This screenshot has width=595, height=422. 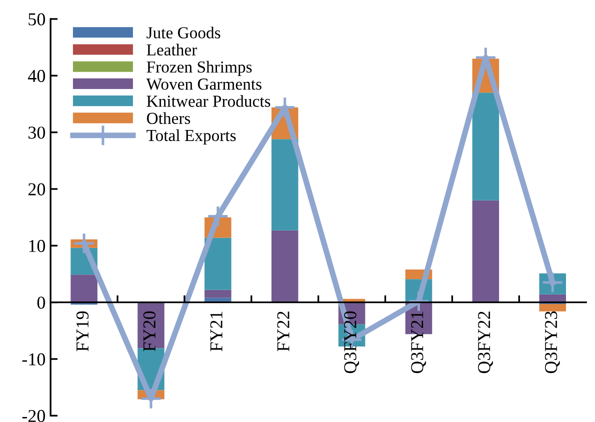 I want to click on legend-label: Knitwear Products, so click(x=208, y=101).